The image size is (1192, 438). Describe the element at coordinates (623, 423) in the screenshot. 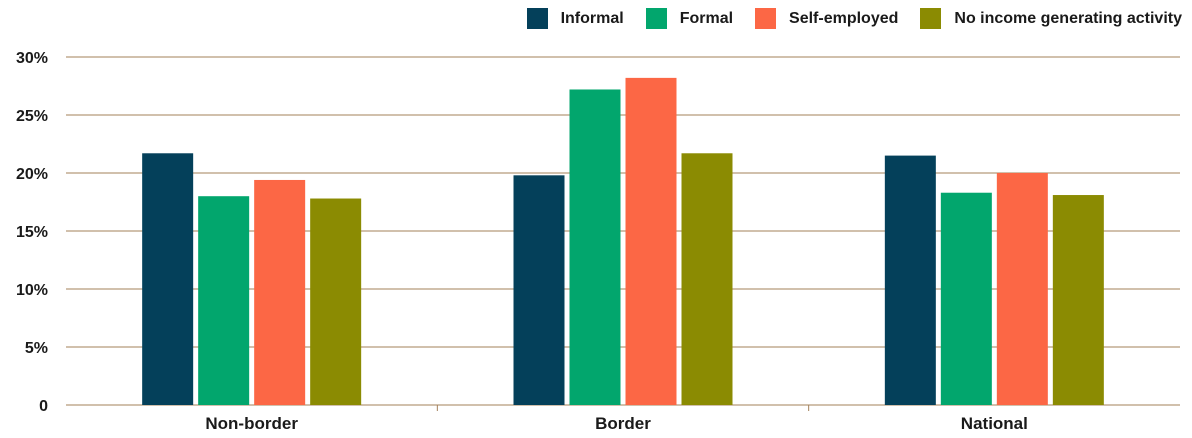

I see `x-category-label: Border` at that location.